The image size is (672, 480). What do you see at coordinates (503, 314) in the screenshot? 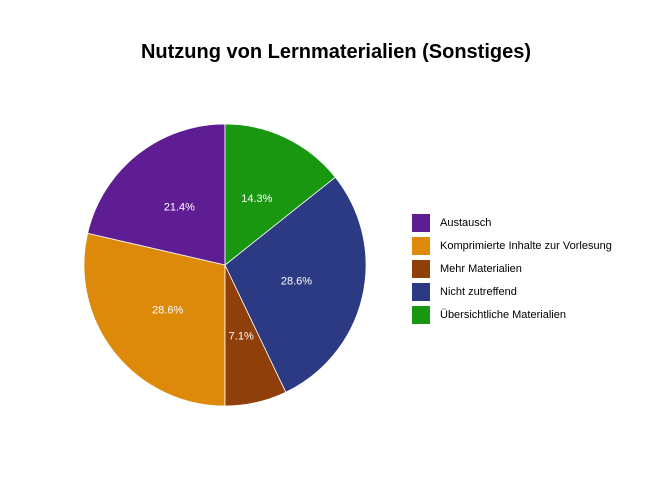
I see `legend-label: Übersichtliche Materialien` at bounding box center [503, 314].